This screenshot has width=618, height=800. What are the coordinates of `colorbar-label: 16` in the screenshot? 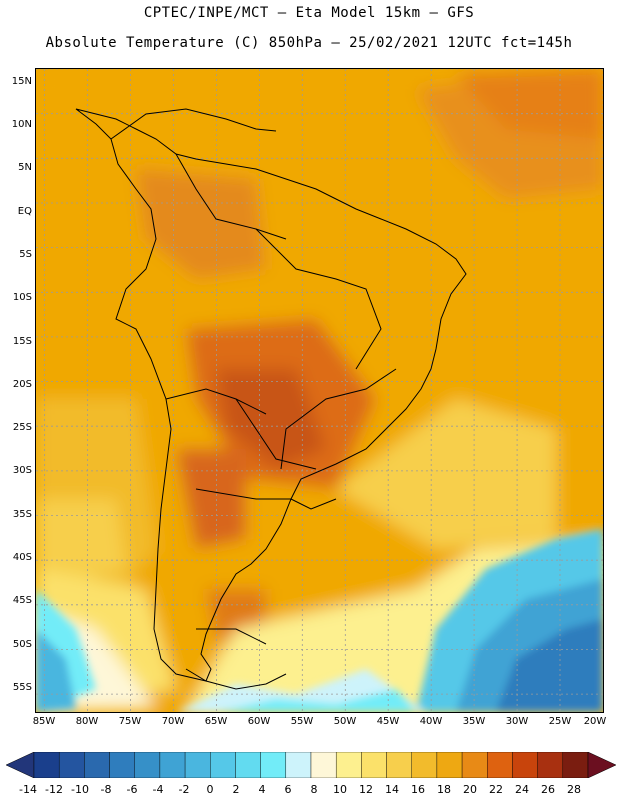 It's located at (418, 789).